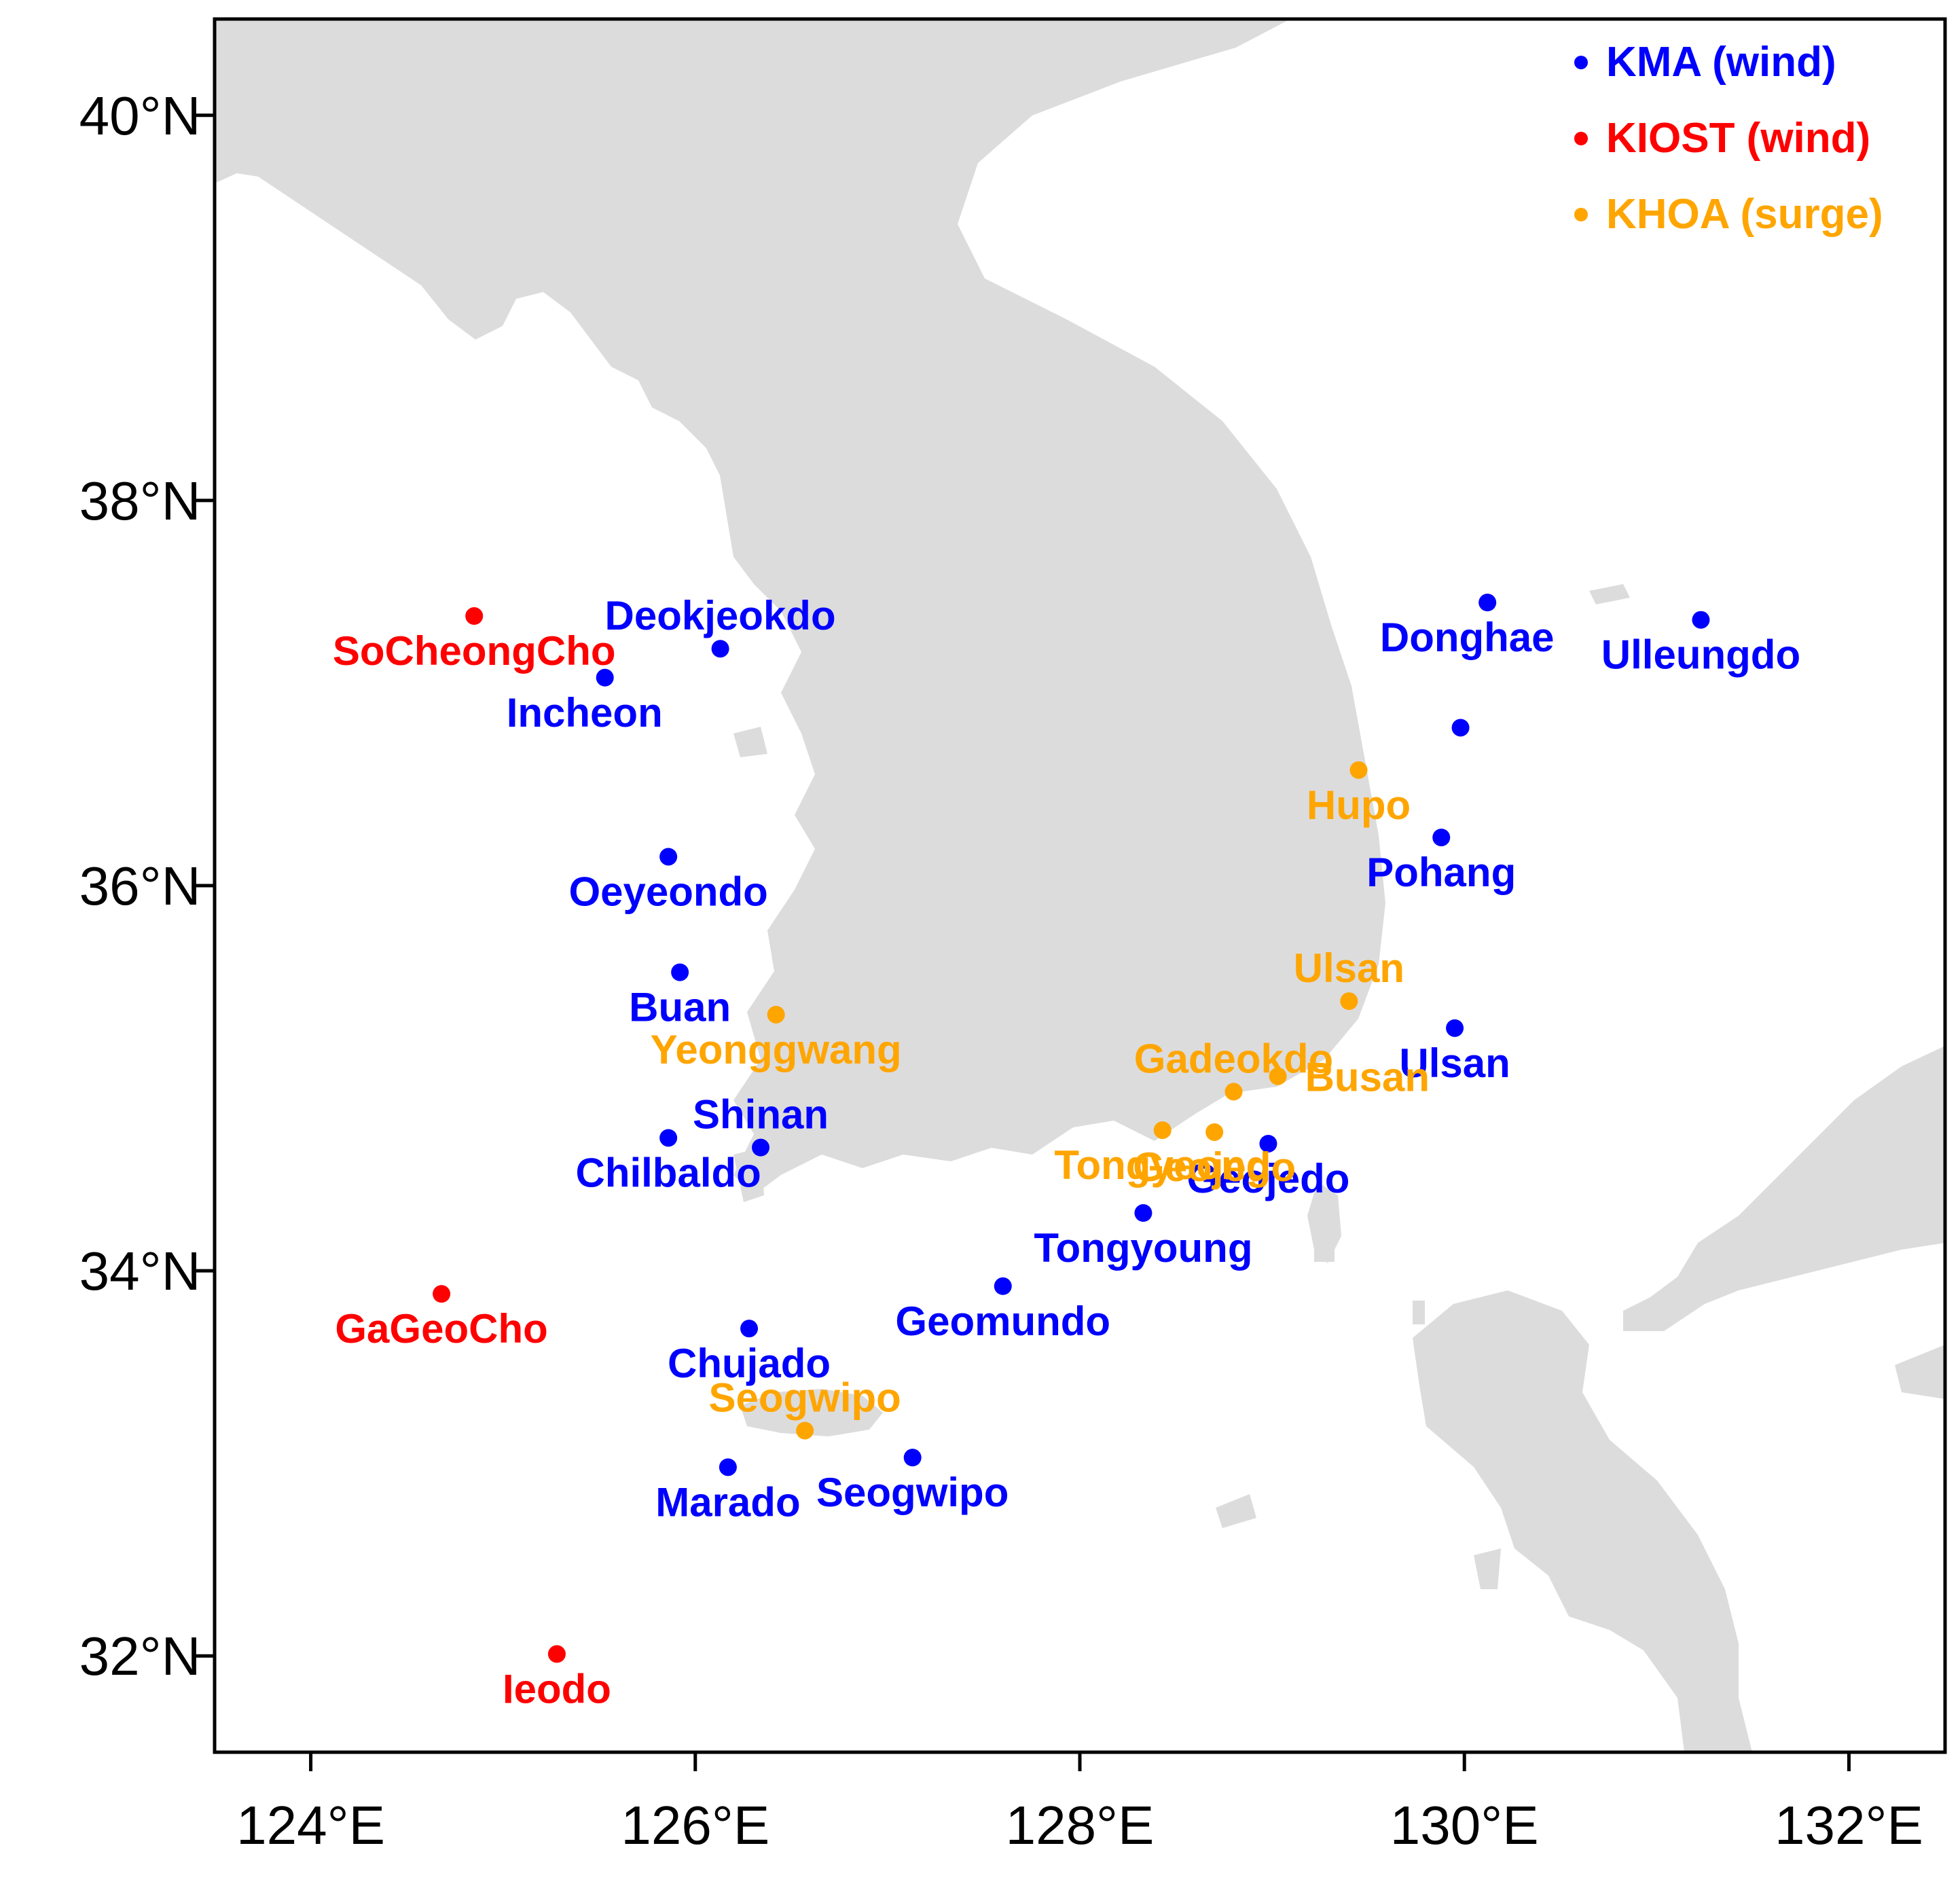  What do you see at coordinates (1849, 1825) in the screenshot?
I see `x-tick-label: 132°E` at bounding box center [1849, 1825].